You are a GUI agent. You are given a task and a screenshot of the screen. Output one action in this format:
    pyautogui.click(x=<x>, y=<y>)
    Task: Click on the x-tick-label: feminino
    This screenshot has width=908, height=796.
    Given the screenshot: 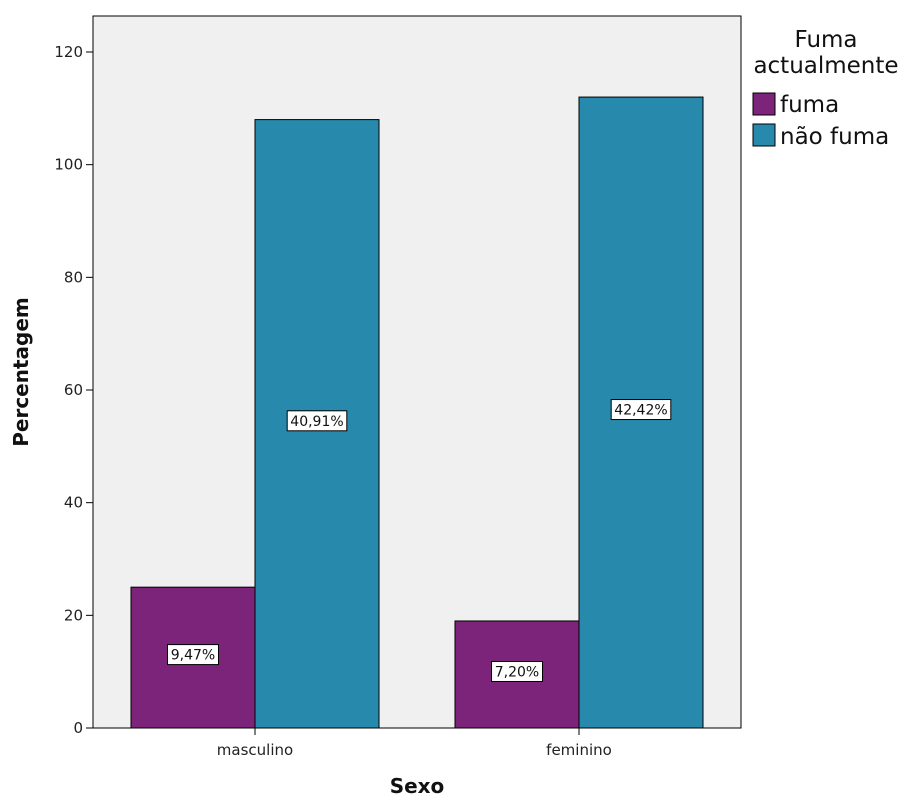 What is the action you would take?
    pyautogui.click(x=579, y=750)
    